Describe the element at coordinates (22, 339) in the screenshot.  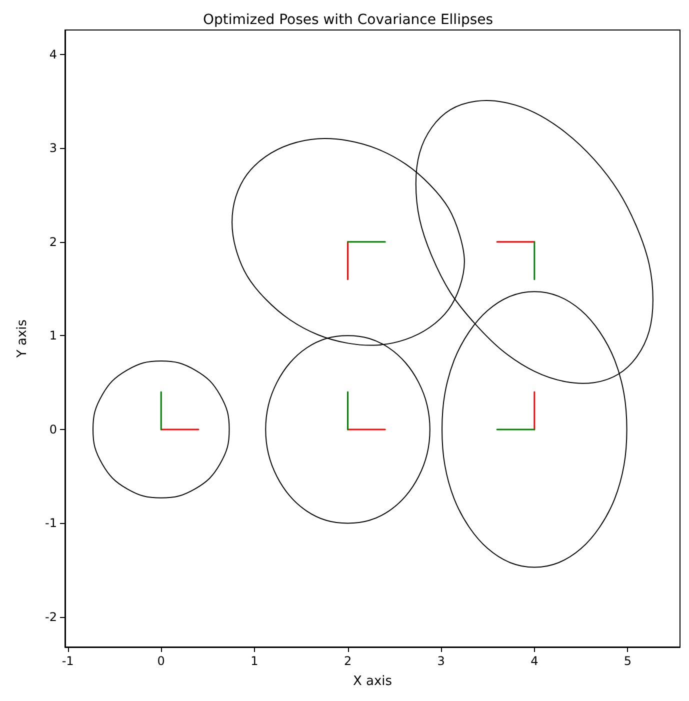
I see `y-axis-title: Y axis` at that location.